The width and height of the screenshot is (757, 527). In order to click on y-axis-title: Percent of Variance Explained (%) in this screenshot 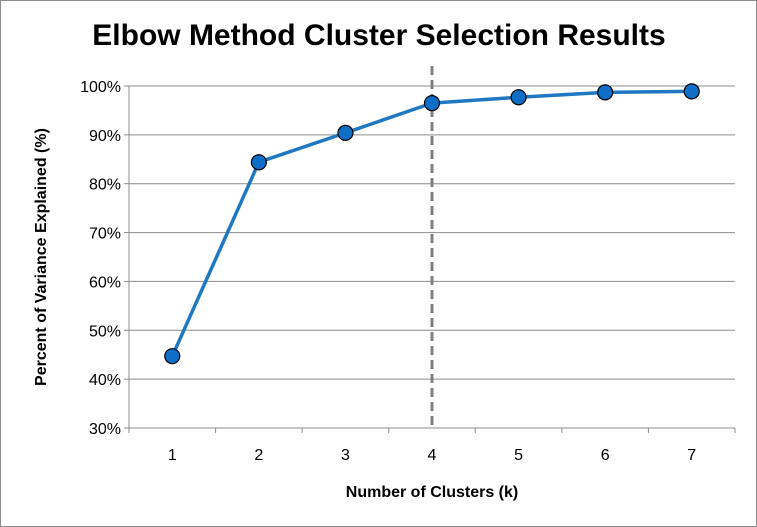, I will do `click(41, 257)`.